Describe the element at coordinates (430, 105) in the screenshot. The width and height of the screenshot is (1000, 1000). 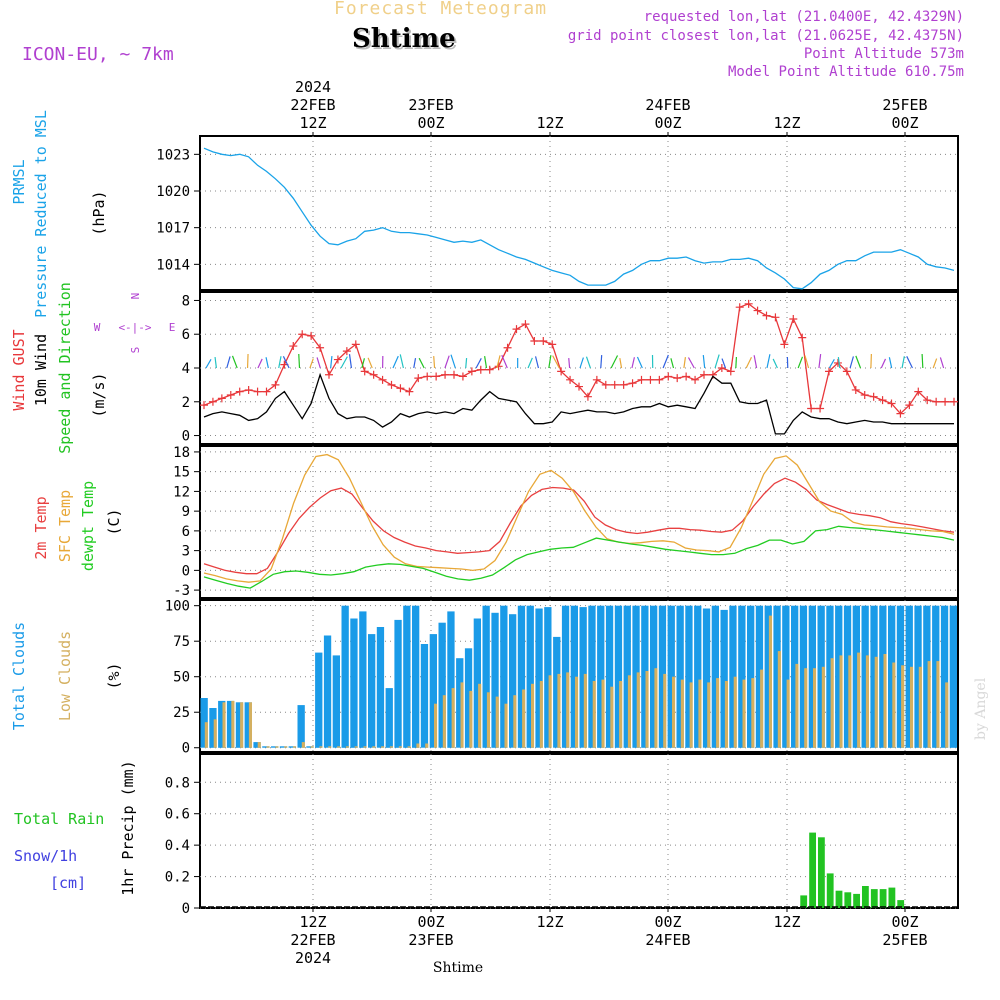
I see `top-xtick-label: 23FEB` at that location.